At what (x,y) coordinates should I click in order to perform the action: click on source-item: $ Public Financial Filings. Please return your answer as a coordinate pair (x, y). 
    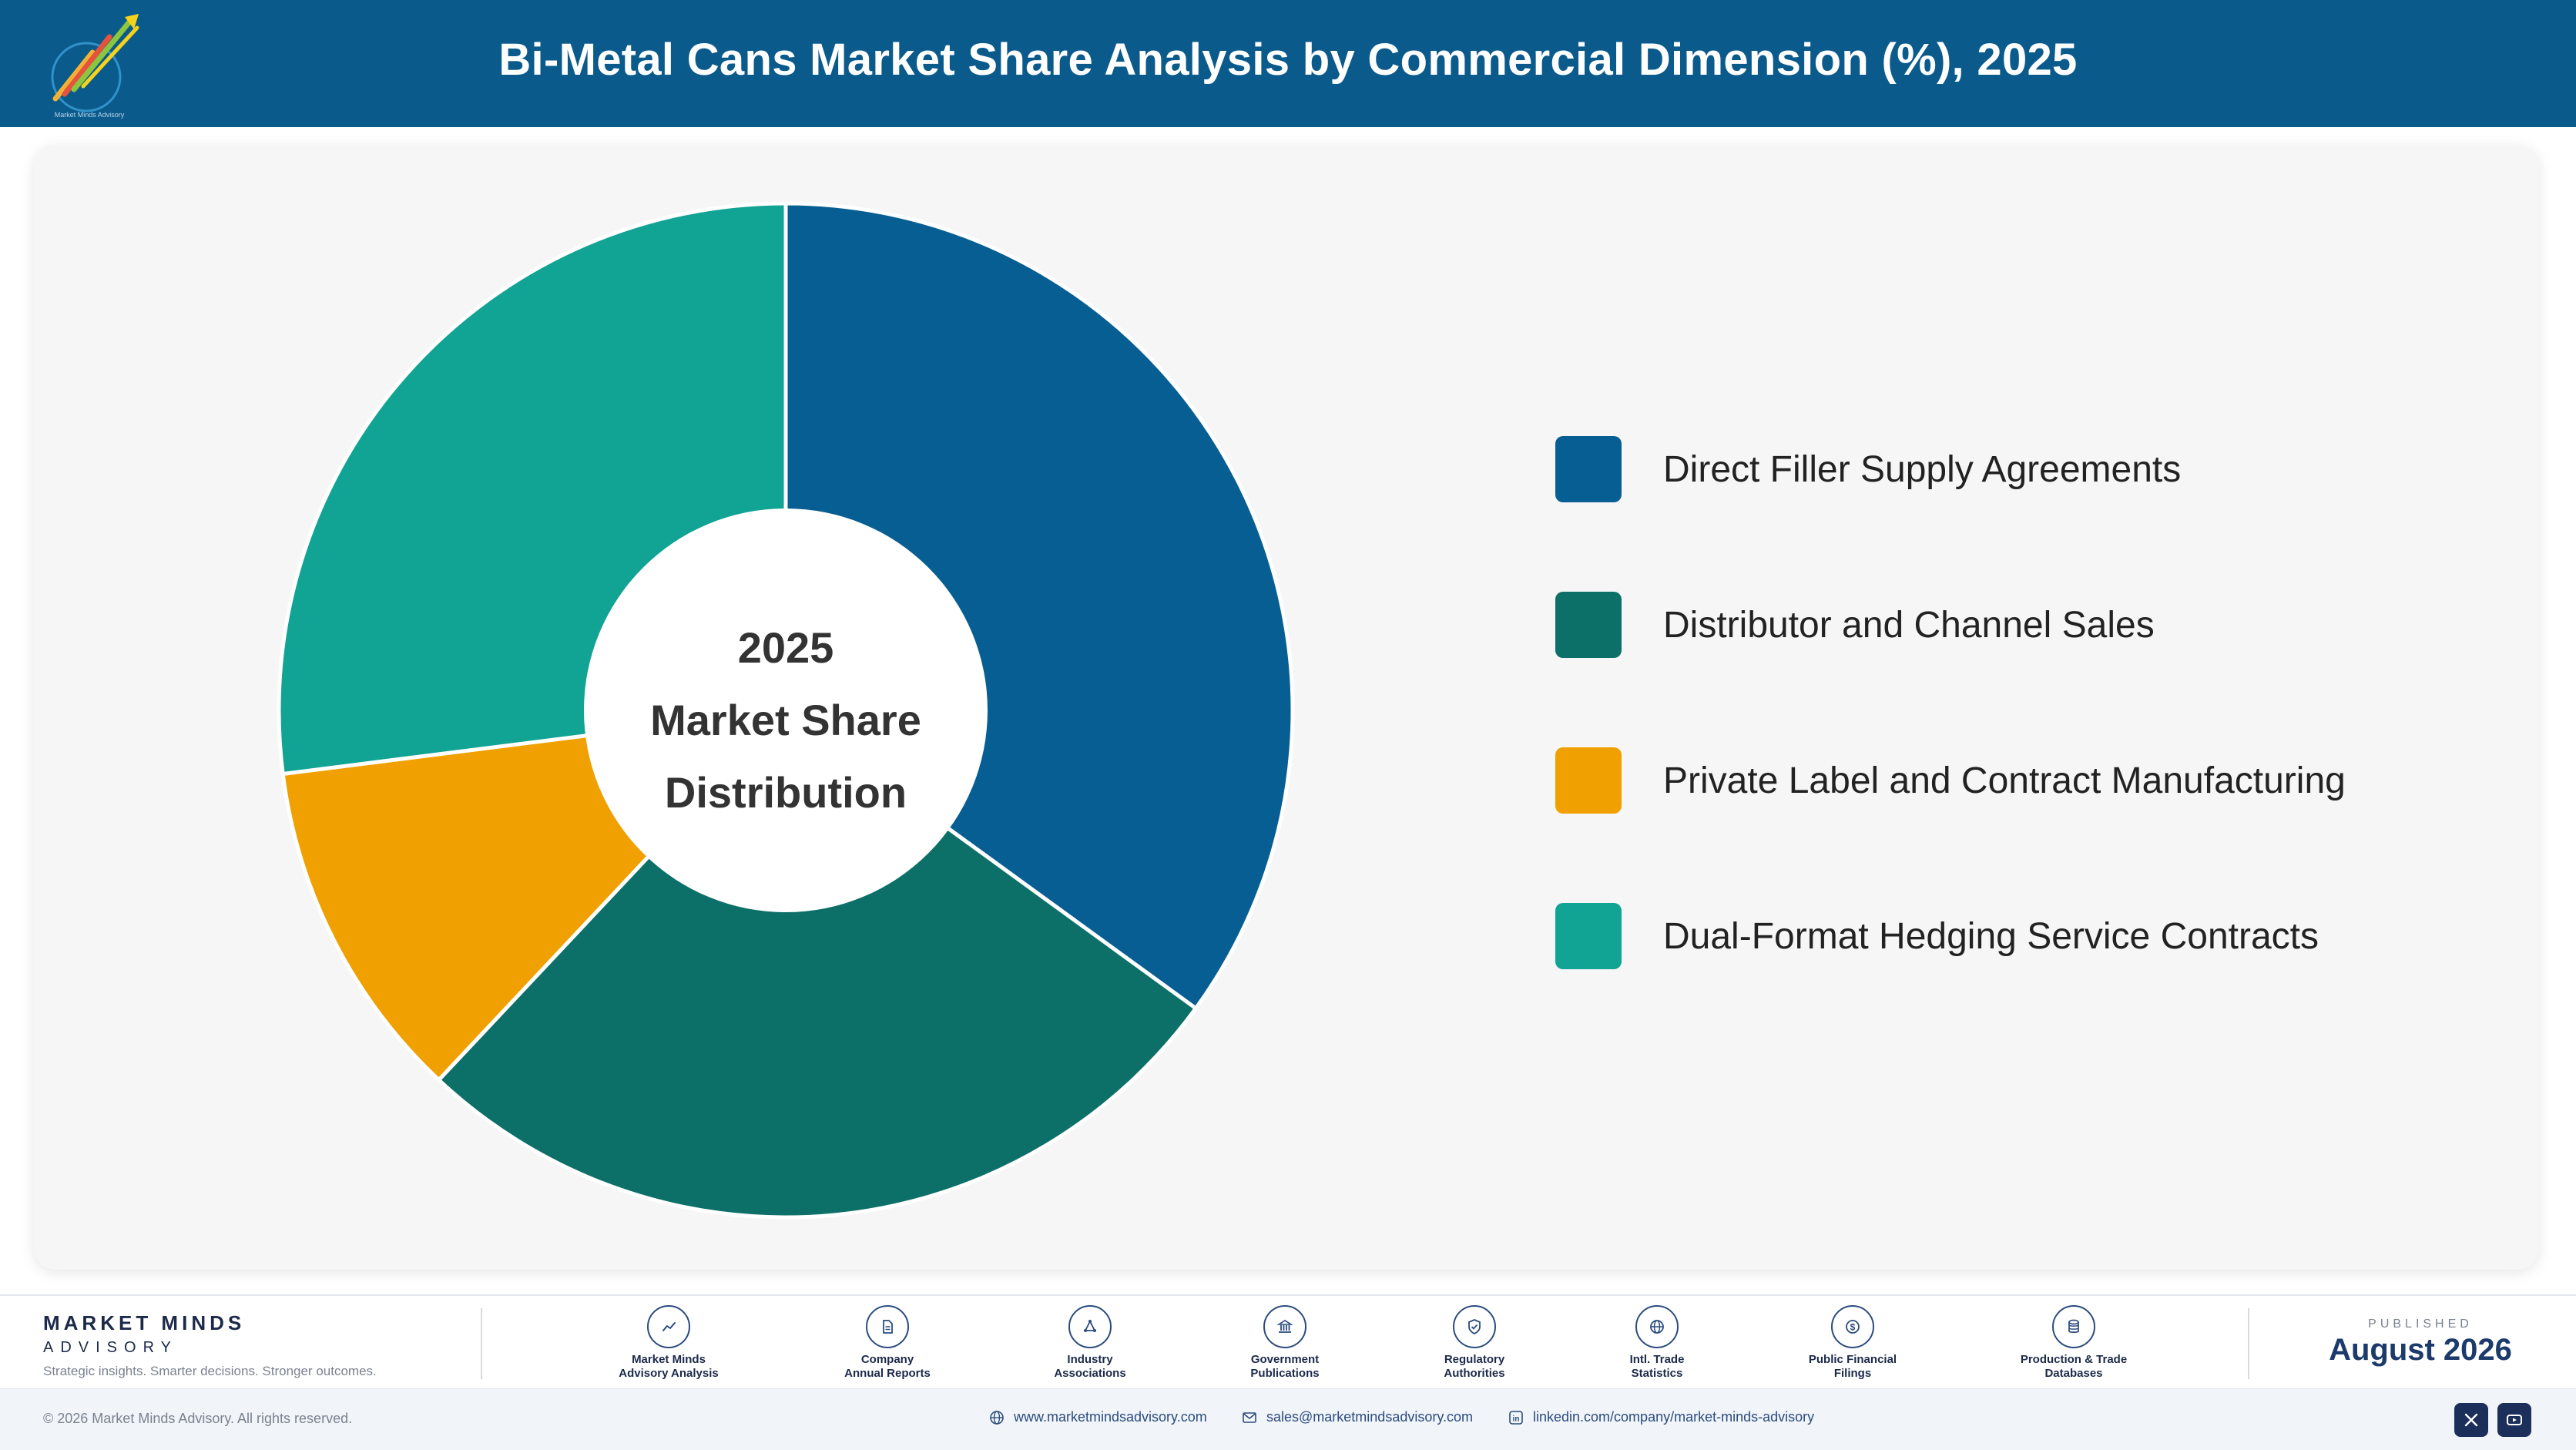
    Looking at the image, I should click on (1853, 1343).